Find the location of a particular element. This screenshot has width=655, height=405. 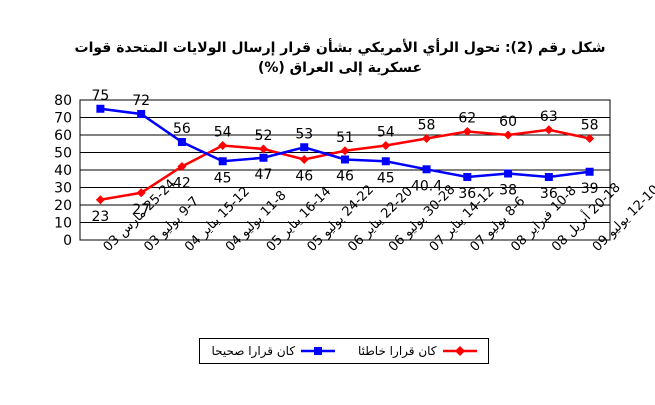

y-tick-label: 80 is located at coordinates (63, 101).